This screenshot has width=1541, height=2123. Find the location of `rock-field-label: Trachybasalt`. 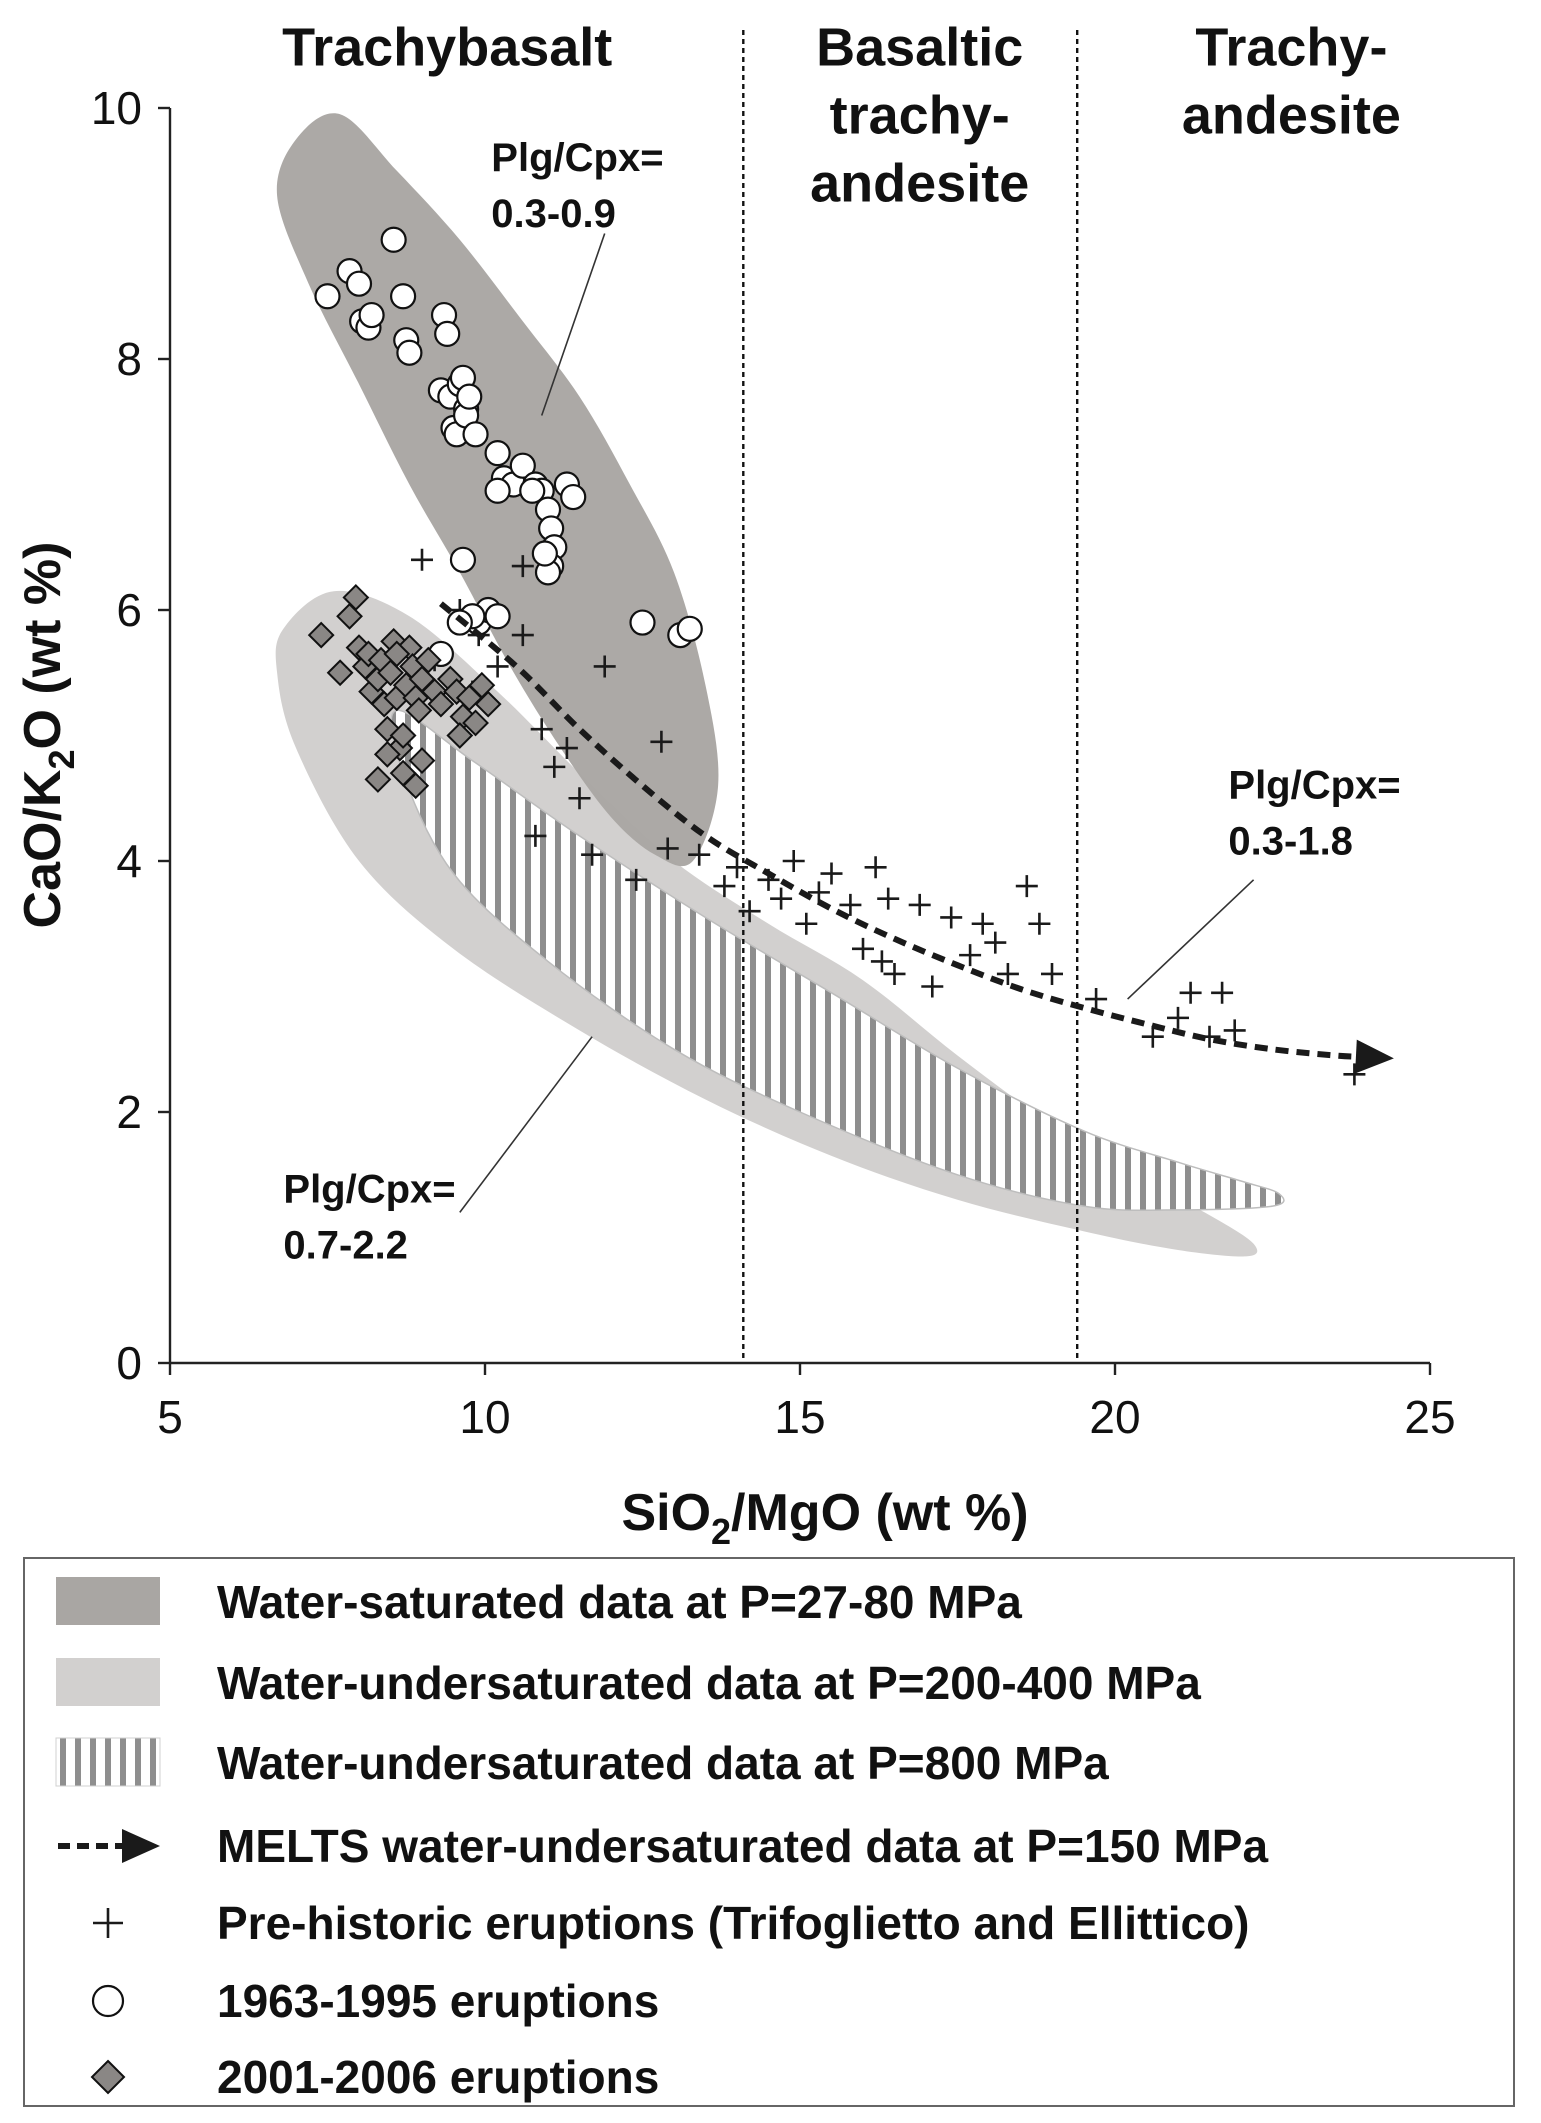

rock-field-label: Trachybasalt is located at coordinates (447, 48).